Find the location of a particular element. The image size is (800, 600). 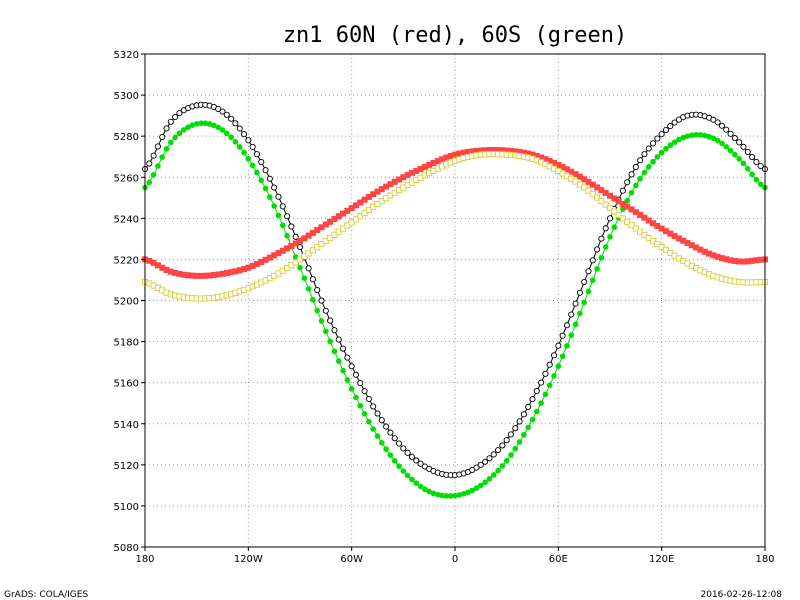

y-tick-label: 5260 is located at coordinates (126, 178).